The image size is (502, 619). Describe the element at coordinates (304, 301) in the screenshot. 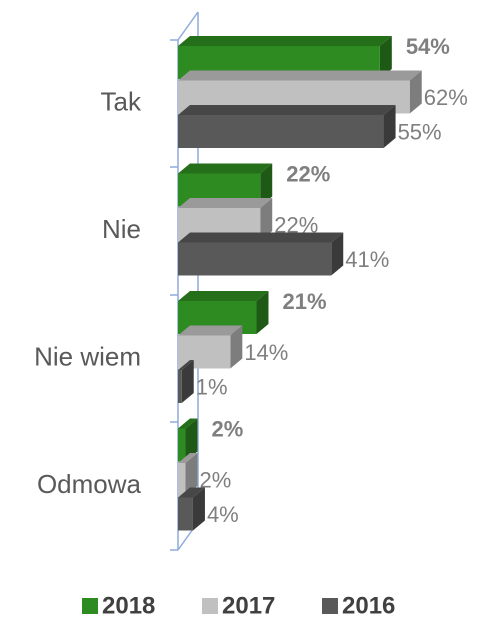

I see `value-label: 21%` at that location.